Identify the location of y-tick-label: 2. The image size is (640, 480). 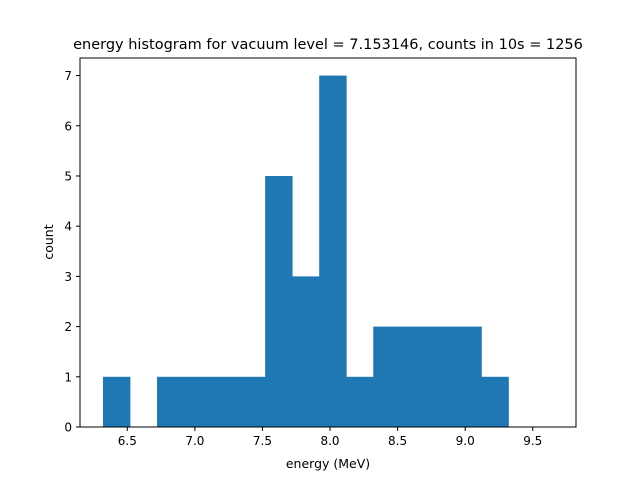
(68, 327).